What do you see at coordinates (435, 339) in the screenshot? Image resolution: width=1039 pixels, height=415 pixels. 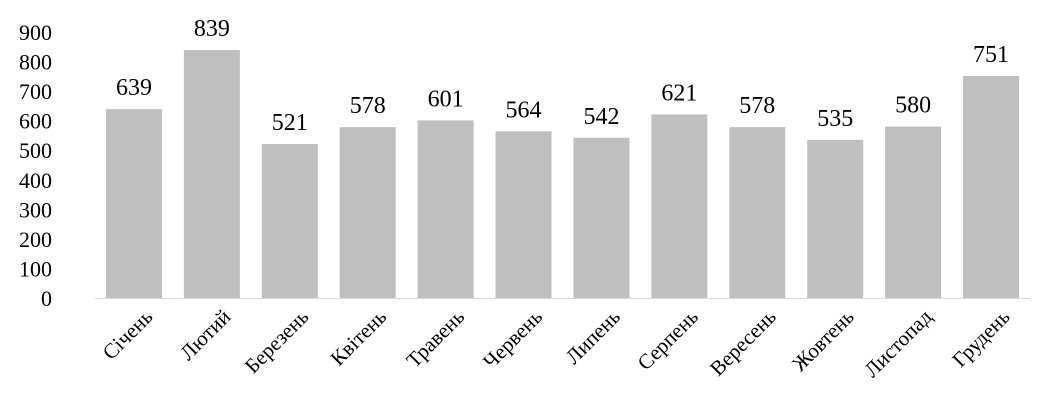 I see `x-tick-label: Травень` at bounding box center [435, 339].